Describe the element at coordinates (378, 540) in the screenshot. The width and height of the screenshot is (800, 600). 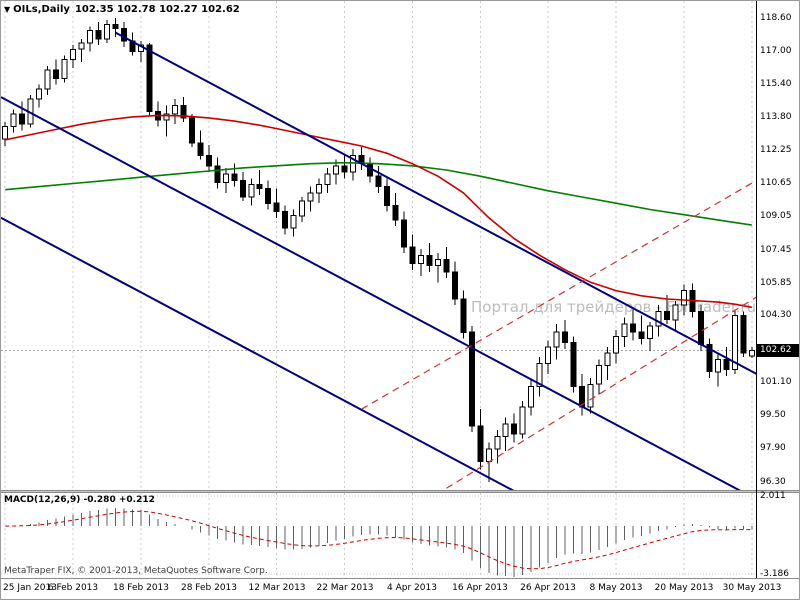
I see `macd-signal-line` at that location.